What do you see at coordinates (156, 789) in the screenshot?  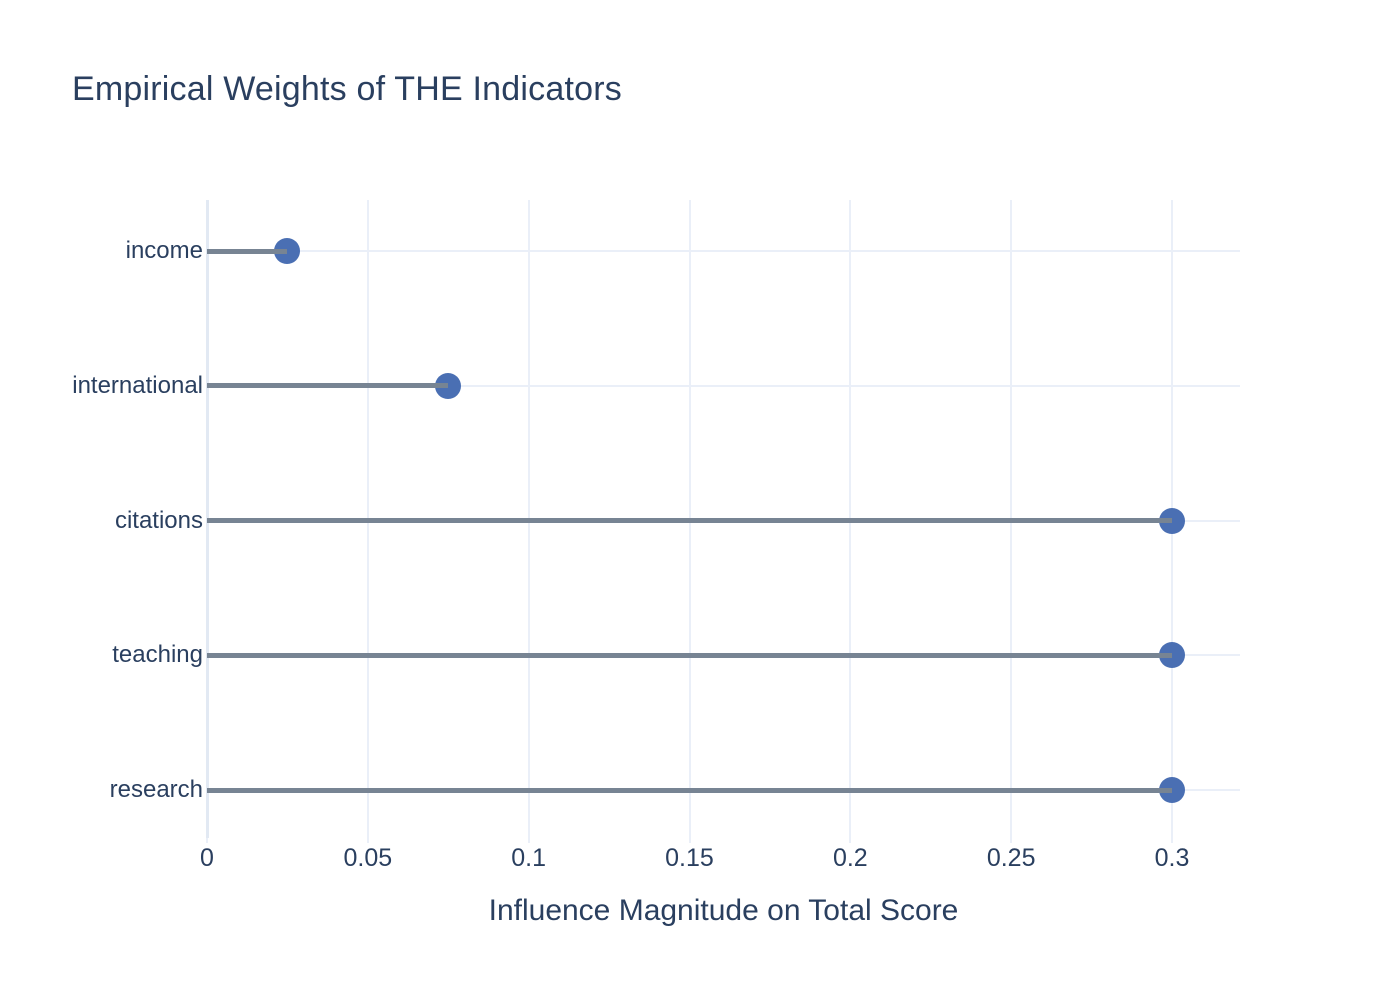 I see `y-tick-label-research: research` at bounding box center [156, 789].